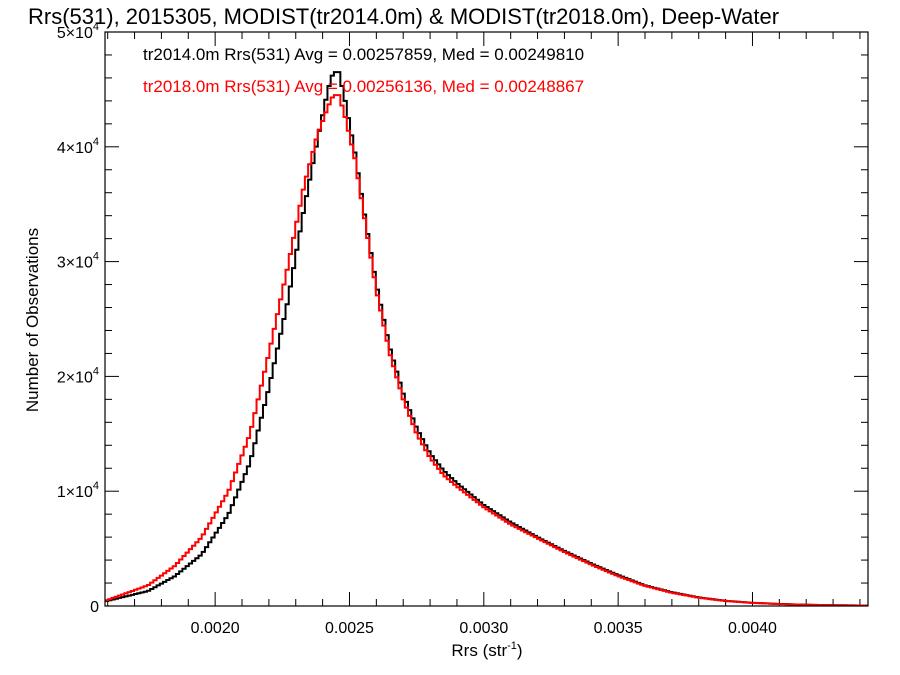 The image size is (900, 675). I want to click on y-tick-label: 5×10⁴, so click(78, 31).